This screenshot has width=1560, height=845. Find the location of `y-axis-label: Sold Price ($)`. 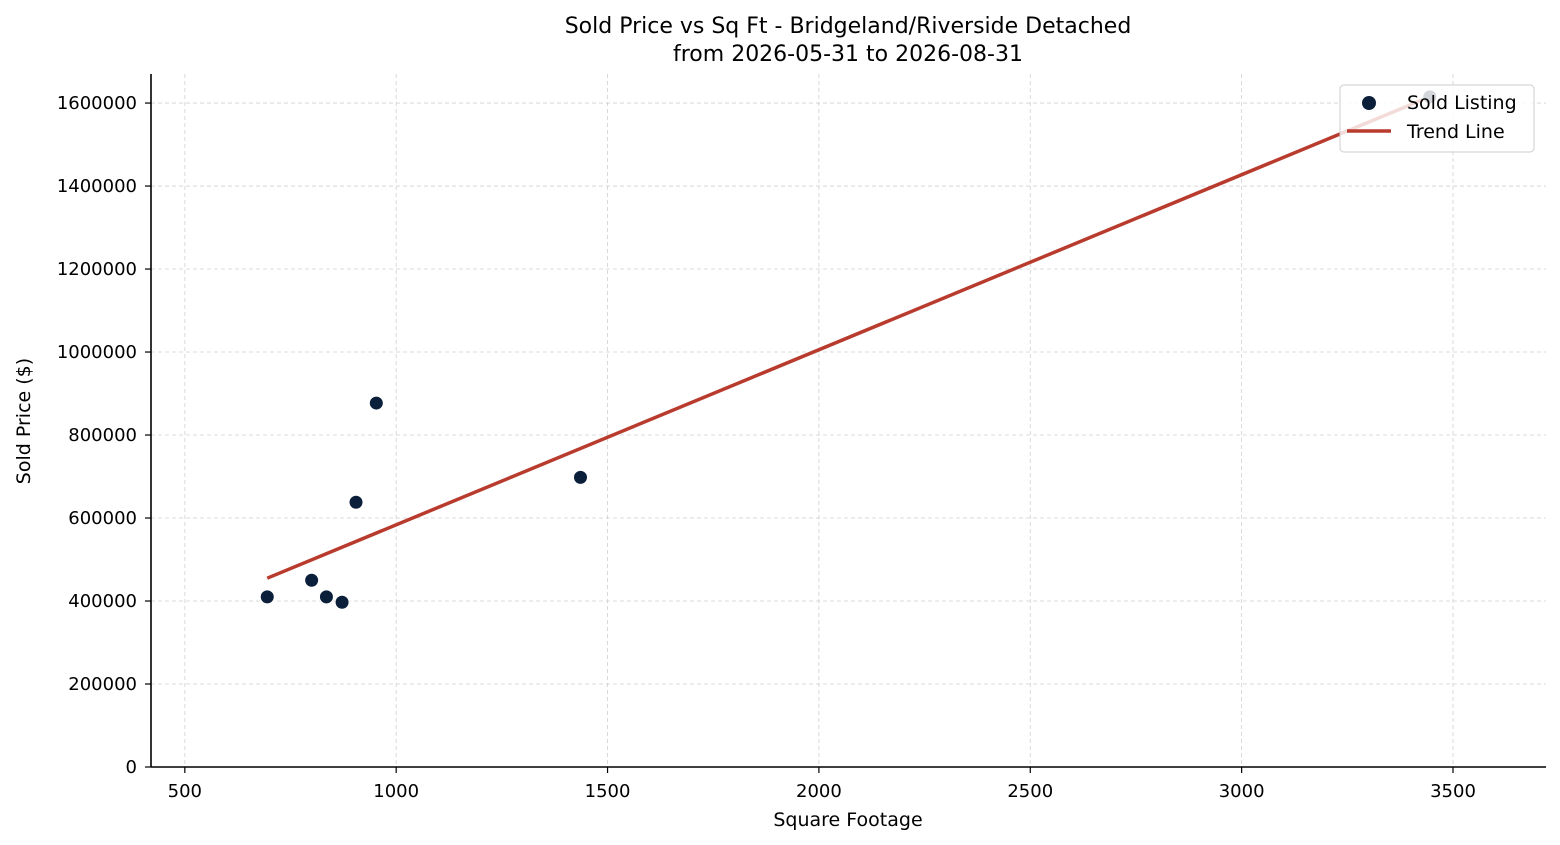

y-axis-label: Sold Price ($) is located at coordinates (24, 421).